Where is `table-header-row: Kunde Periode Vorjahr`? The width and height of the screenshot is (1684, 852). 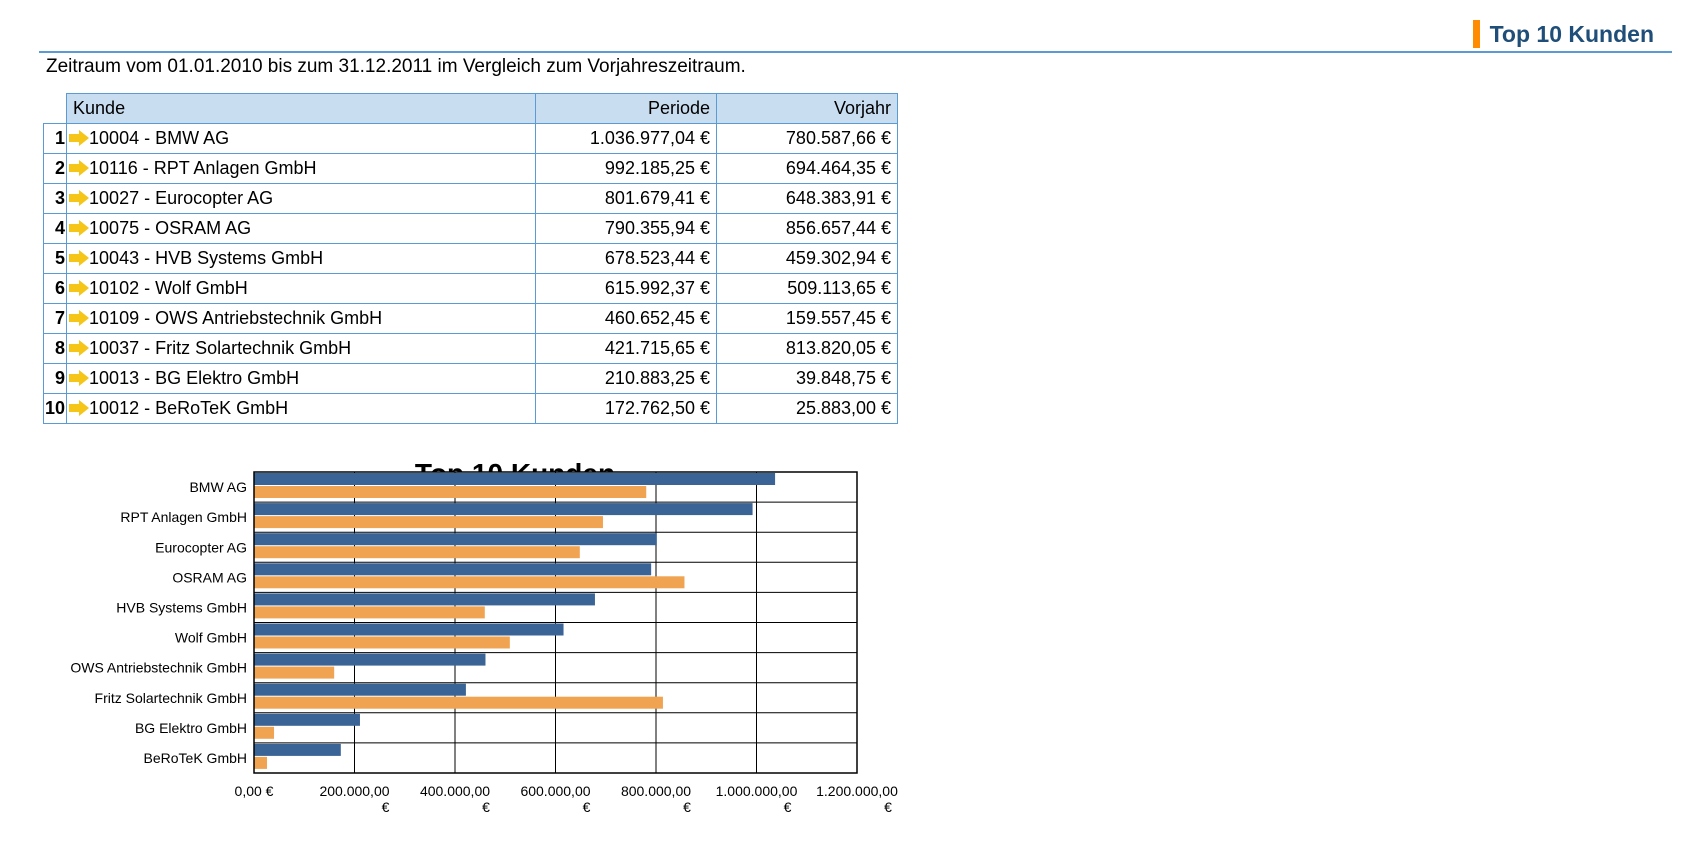 table-header-row: Kunde Periode Vorjahr is located at coordinates (471, 108).